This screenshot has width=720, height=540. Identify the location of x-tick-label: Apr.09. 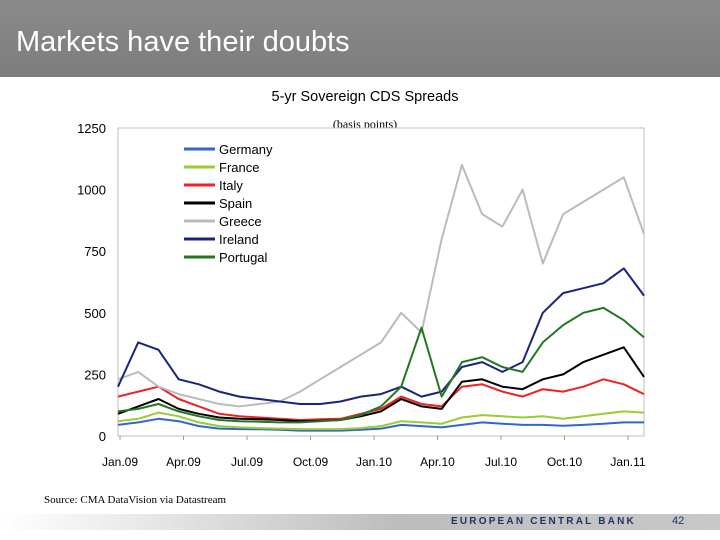
(183, 462).